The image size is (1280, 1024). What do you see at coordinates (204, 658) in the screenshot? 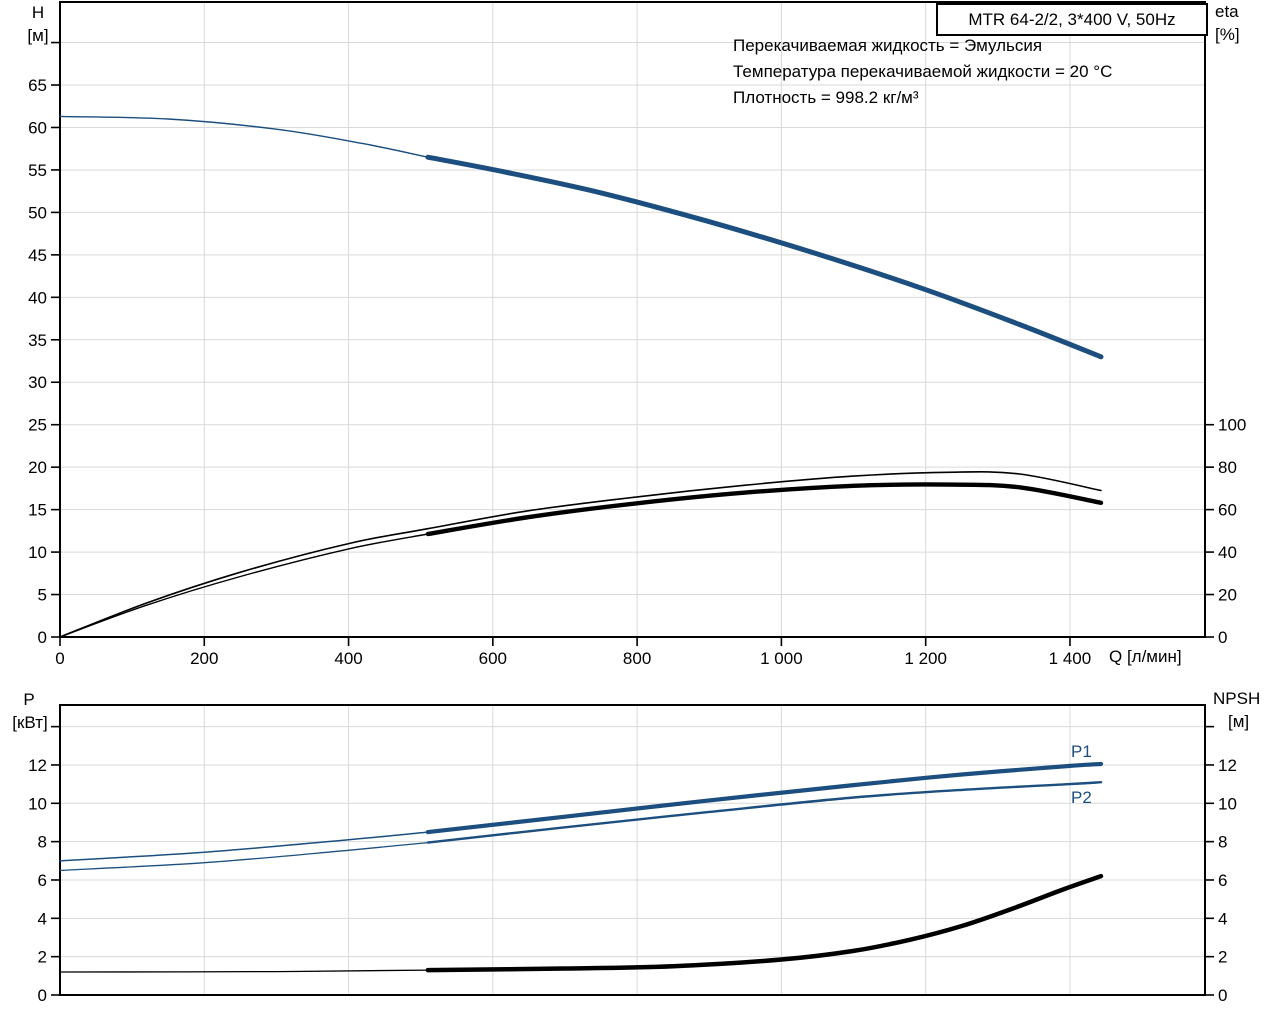
I see `tick-label-x: 200` at bounding box center [204, 658].